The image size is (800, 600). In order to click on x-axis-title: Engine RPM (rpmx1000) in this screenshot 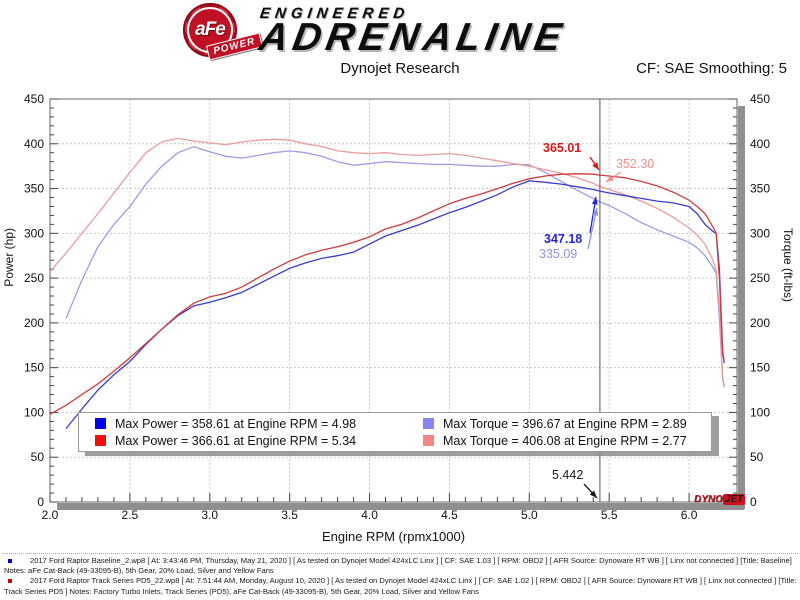, I will do `click(393, 536)`.